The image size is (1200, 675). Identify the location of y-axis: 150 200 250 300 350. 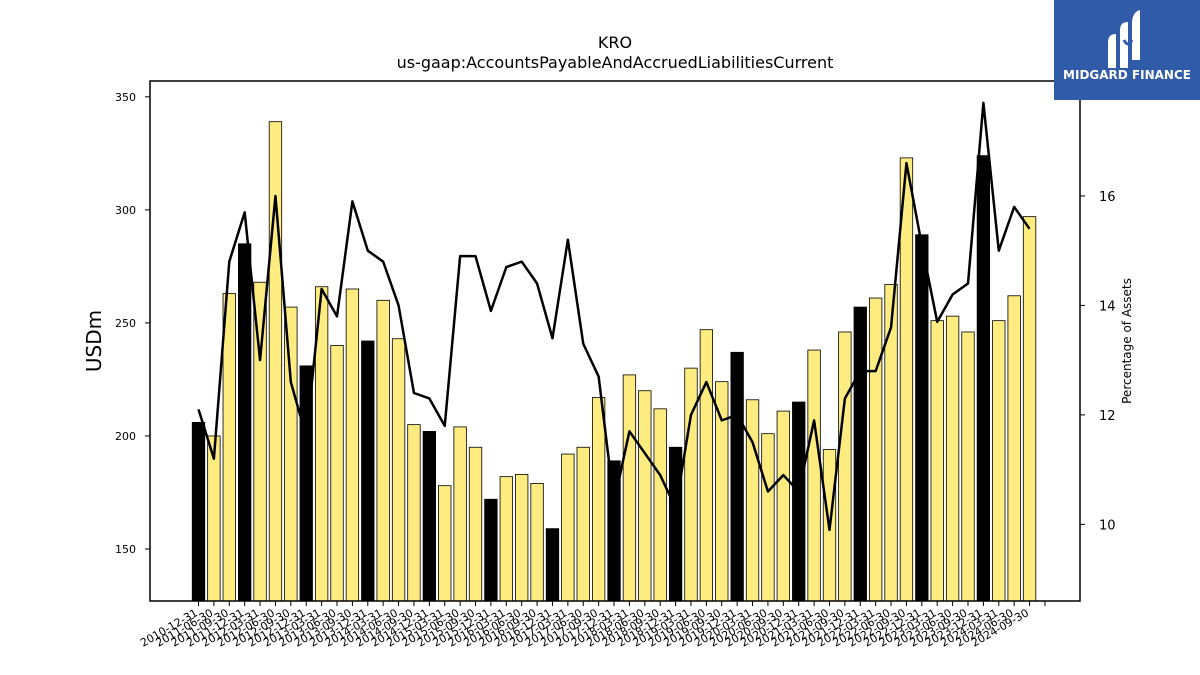
(132, 323).